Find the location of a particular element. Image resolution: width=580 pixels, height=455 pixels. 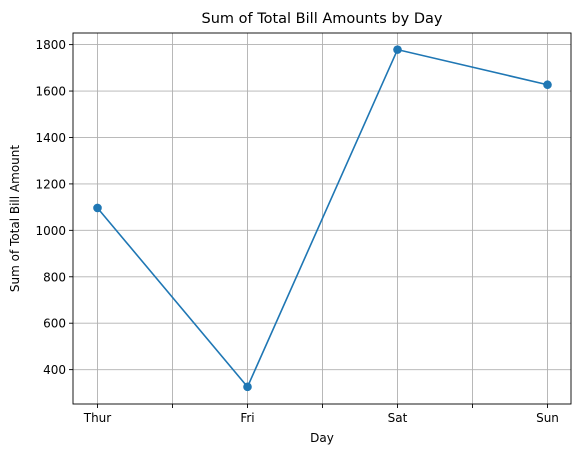

y-tick-label: 1800 is located at coordinates (50, 45).